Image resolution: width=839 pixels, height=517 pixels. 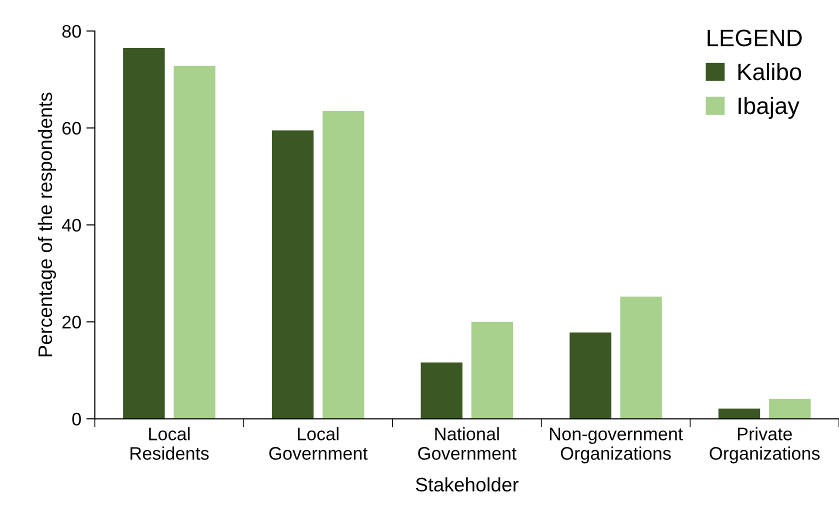 What do you see at coordinates (467, 484) in the screenshot?
I see `x-axis-title: Stakeholder` at bounding box center [467, 484].